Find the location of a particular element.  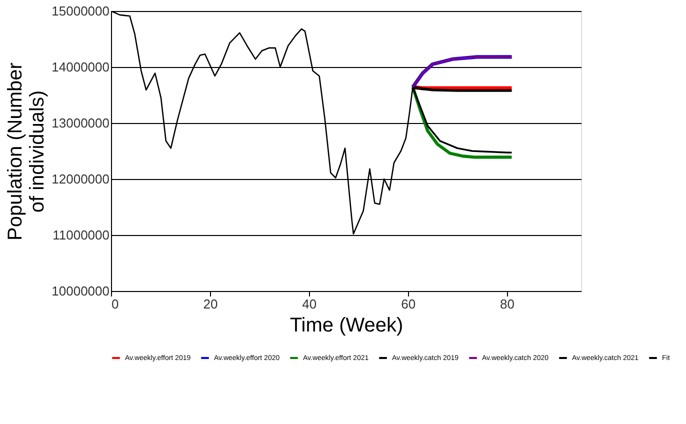

x-tick-label: 60 is located at coordinates (408, 304).